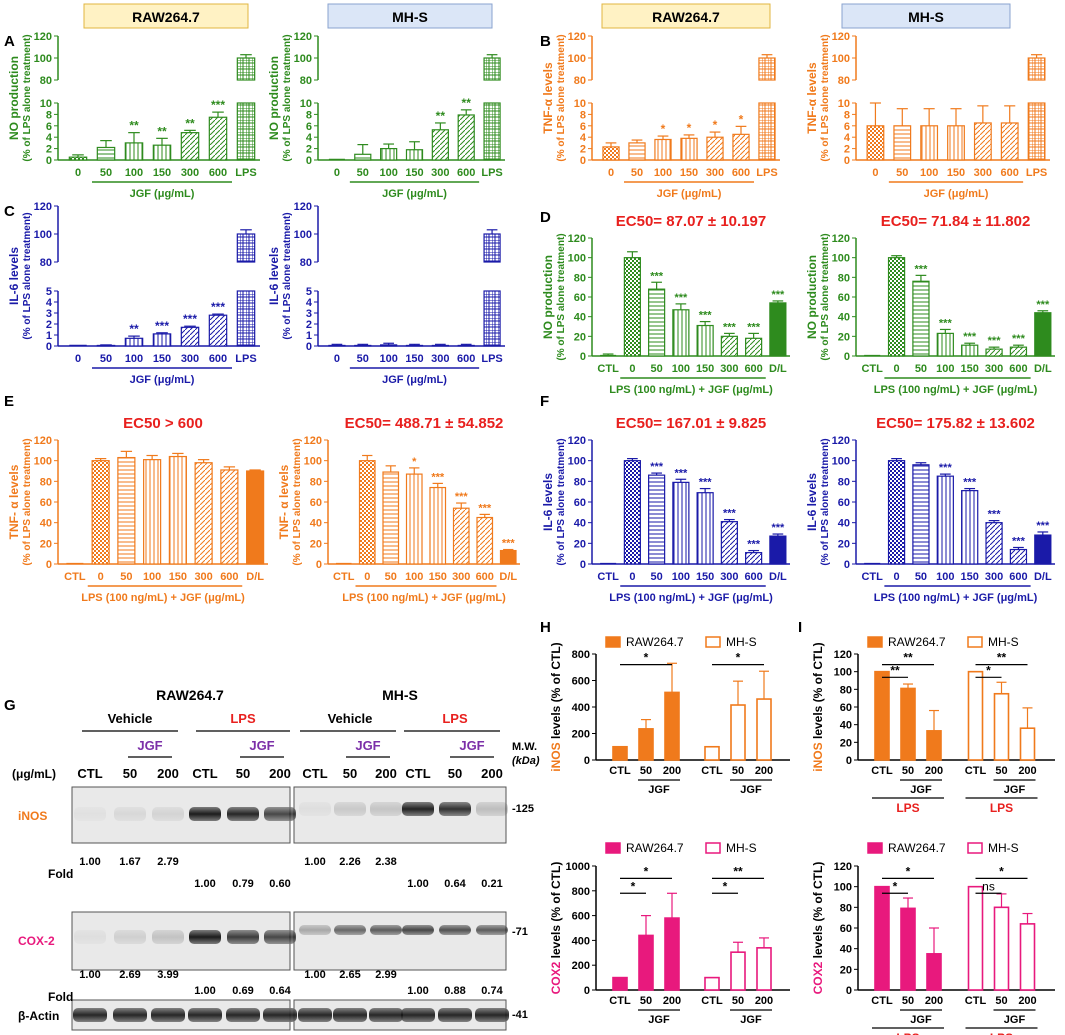 The height and width of the screenshot is (1035, 1065). Describe the element at coordinates (167, 975) in the screenshot. I see `fold-value: 3.99` at that location.